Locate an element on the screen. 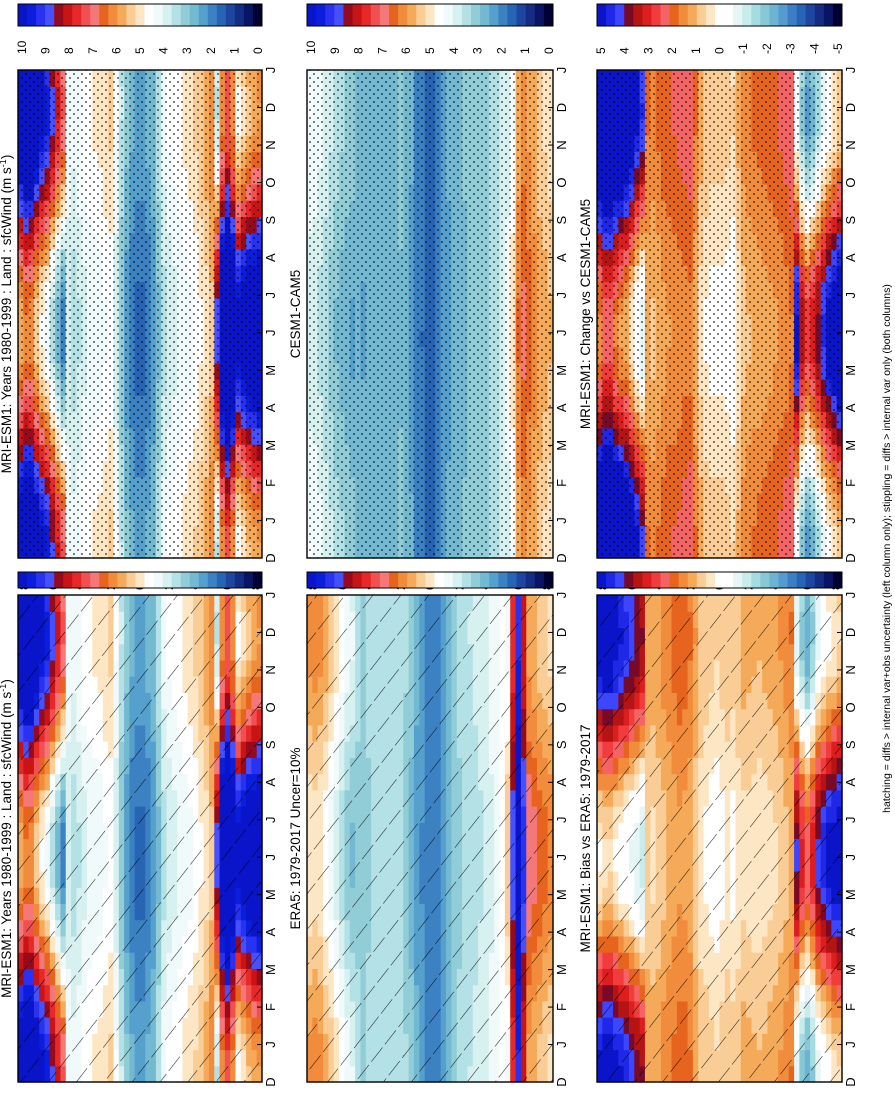  panel-title: MRI-ESM1: Bias vs ERA5: 1979-2017 is located at coordinates (585, 838).